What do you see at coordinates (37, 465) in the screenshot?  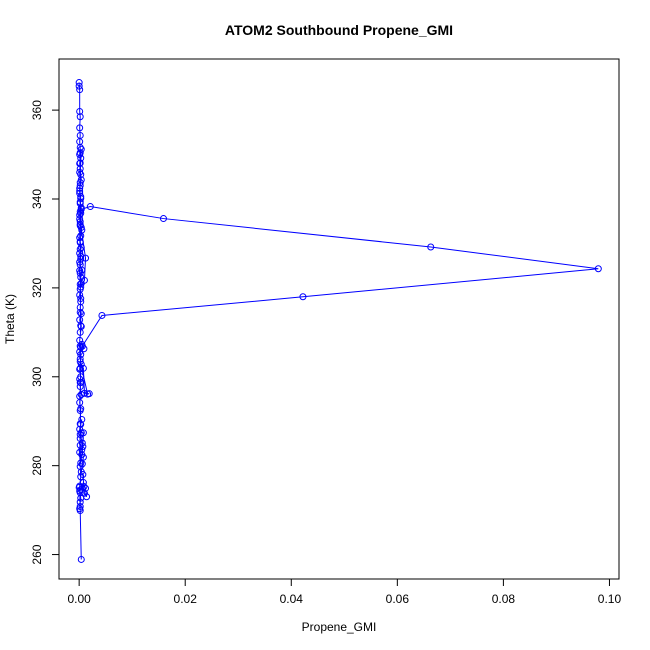 I see `y-tick-label: 280` at bounding box center [37, 465].